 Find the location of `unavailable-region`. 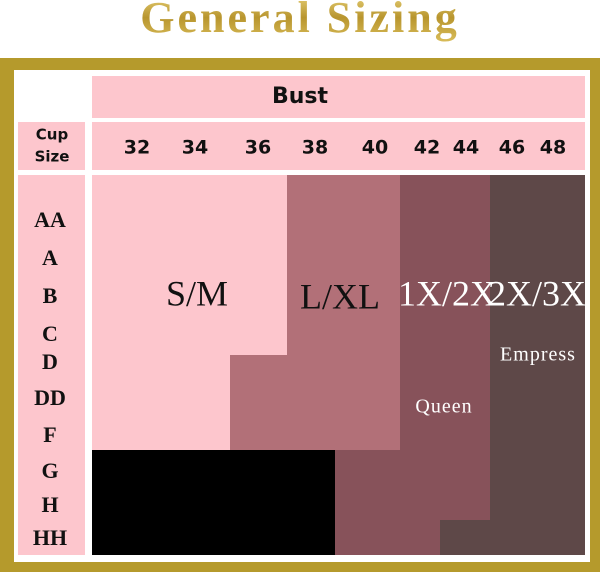

unavailable-region is located at coordinates (213, 502).